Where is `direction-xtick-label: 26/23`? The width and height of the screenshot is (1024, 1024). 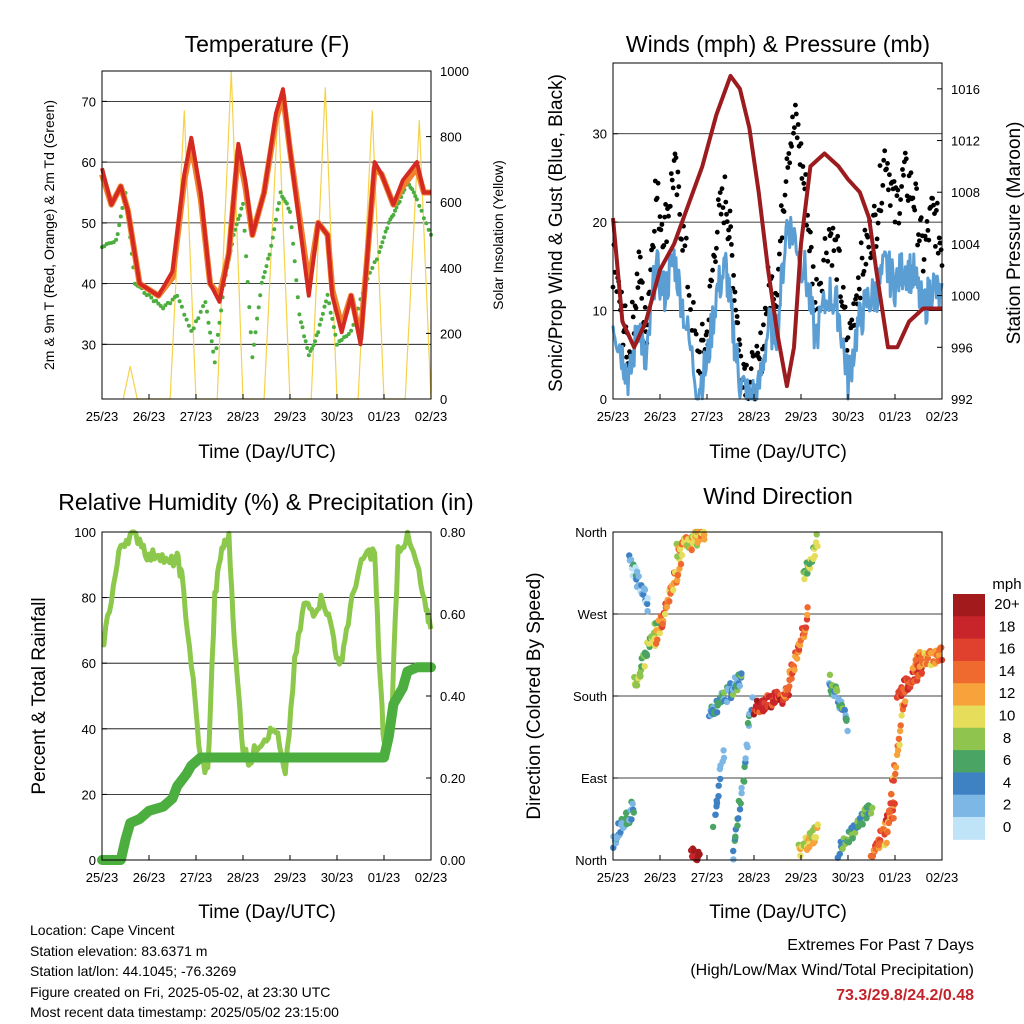
direction-xtick-label: 26/23 is located at coordinates (660, 877).